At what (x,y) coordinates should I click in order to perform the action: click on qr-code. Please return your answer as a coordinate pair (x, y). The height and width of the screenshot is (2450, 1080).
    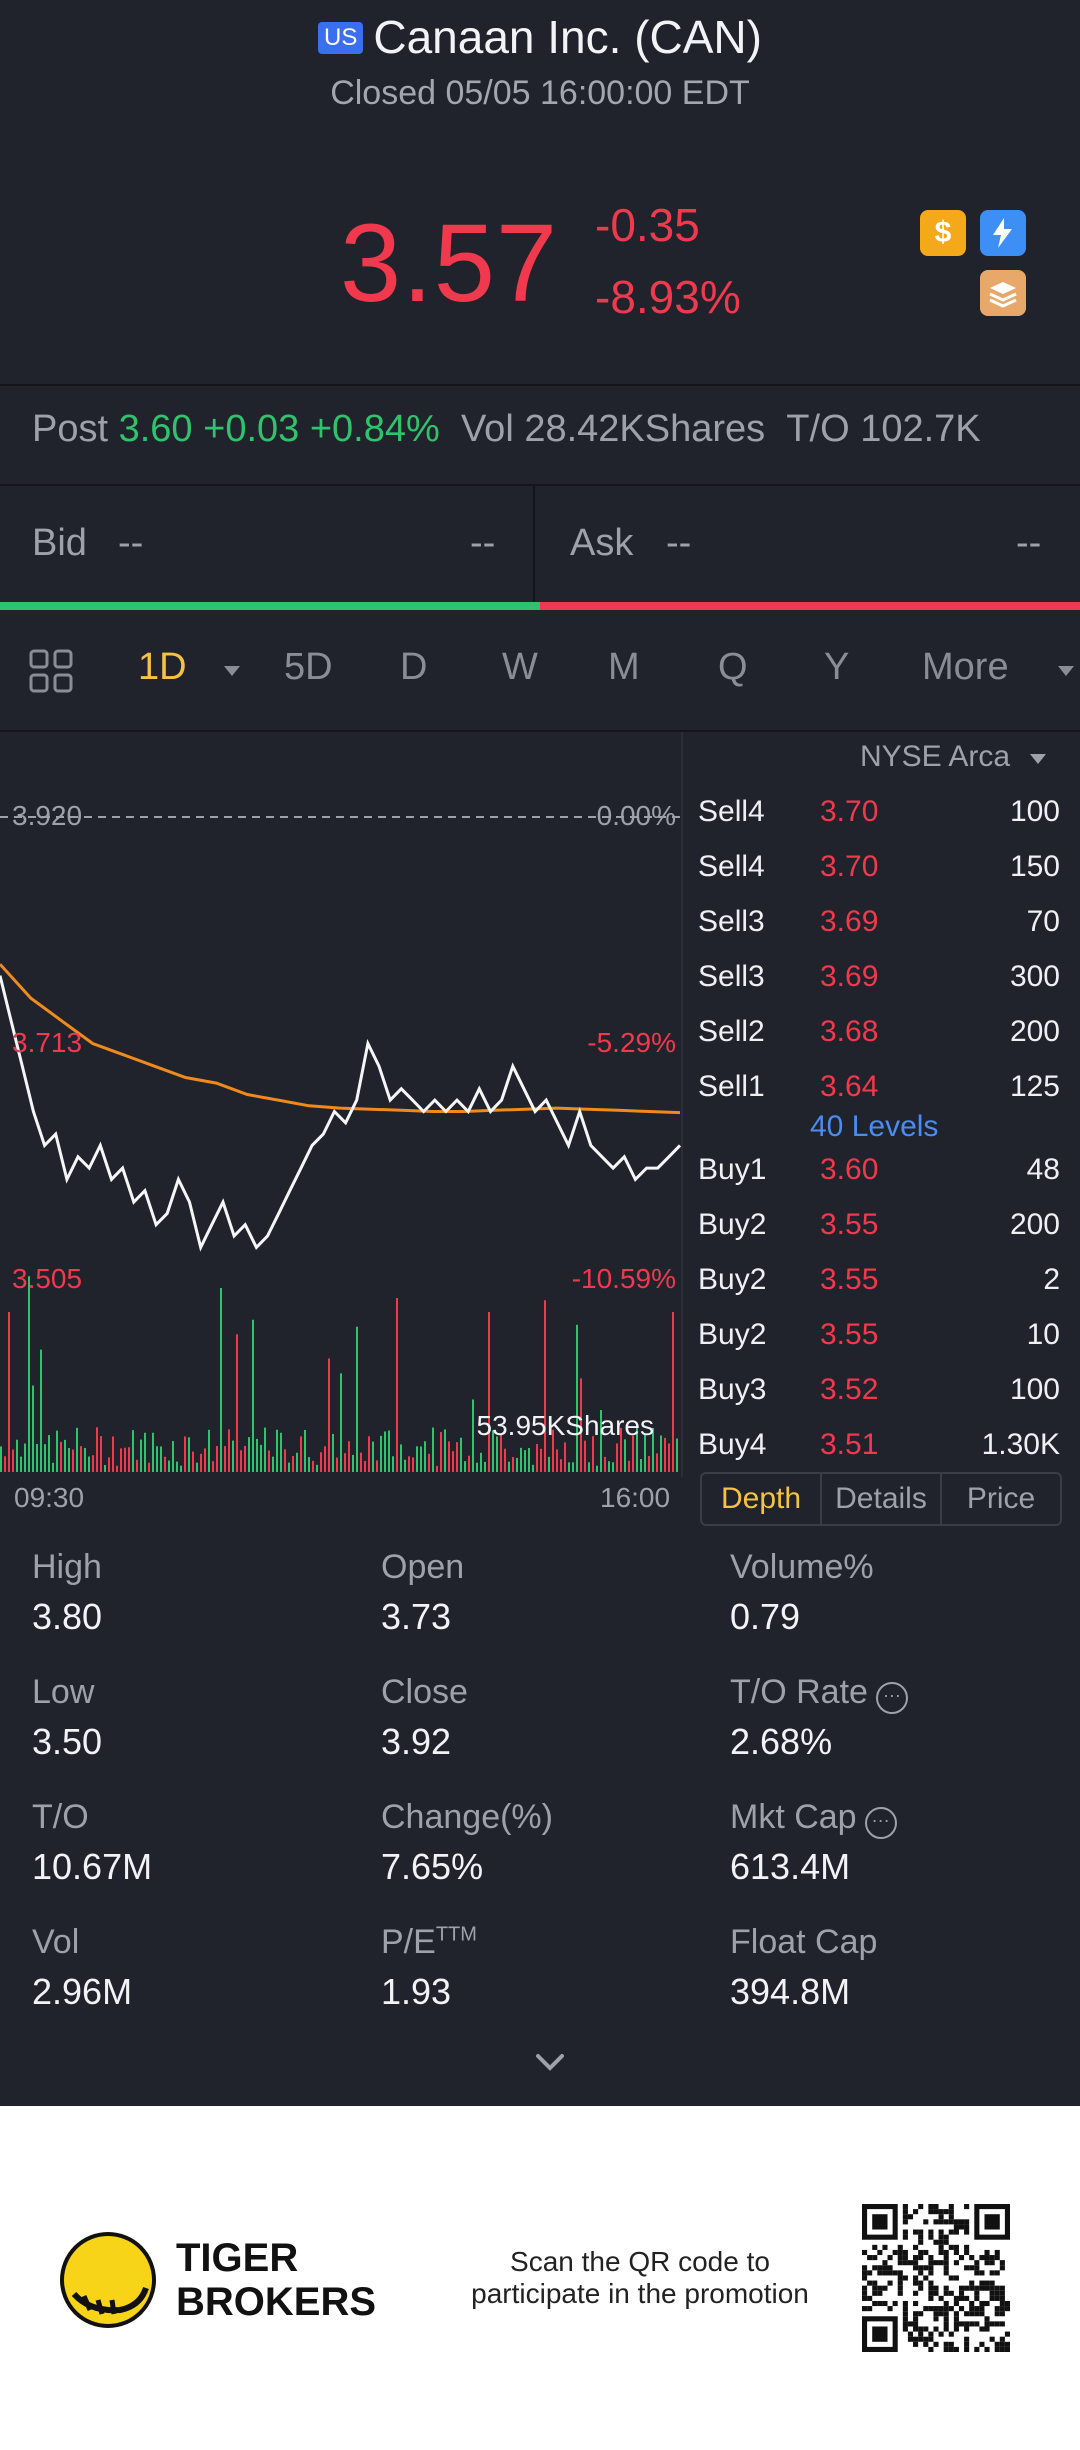
    Looking at the image, I should click on (936, 2278).